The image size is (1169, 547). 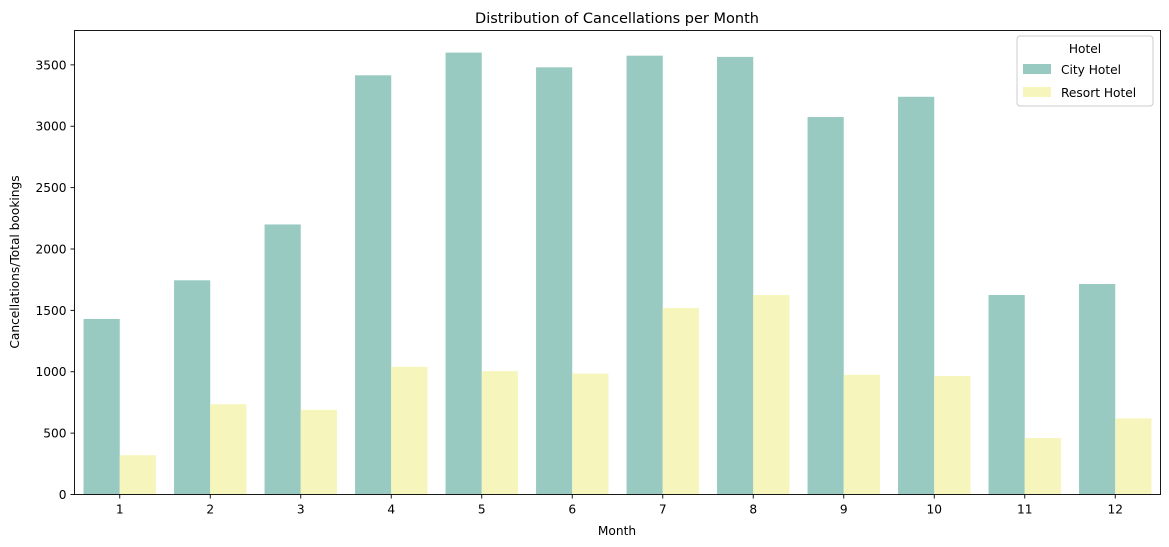 I want to click on x-tick-label: 8, so click(x=753, y=510).